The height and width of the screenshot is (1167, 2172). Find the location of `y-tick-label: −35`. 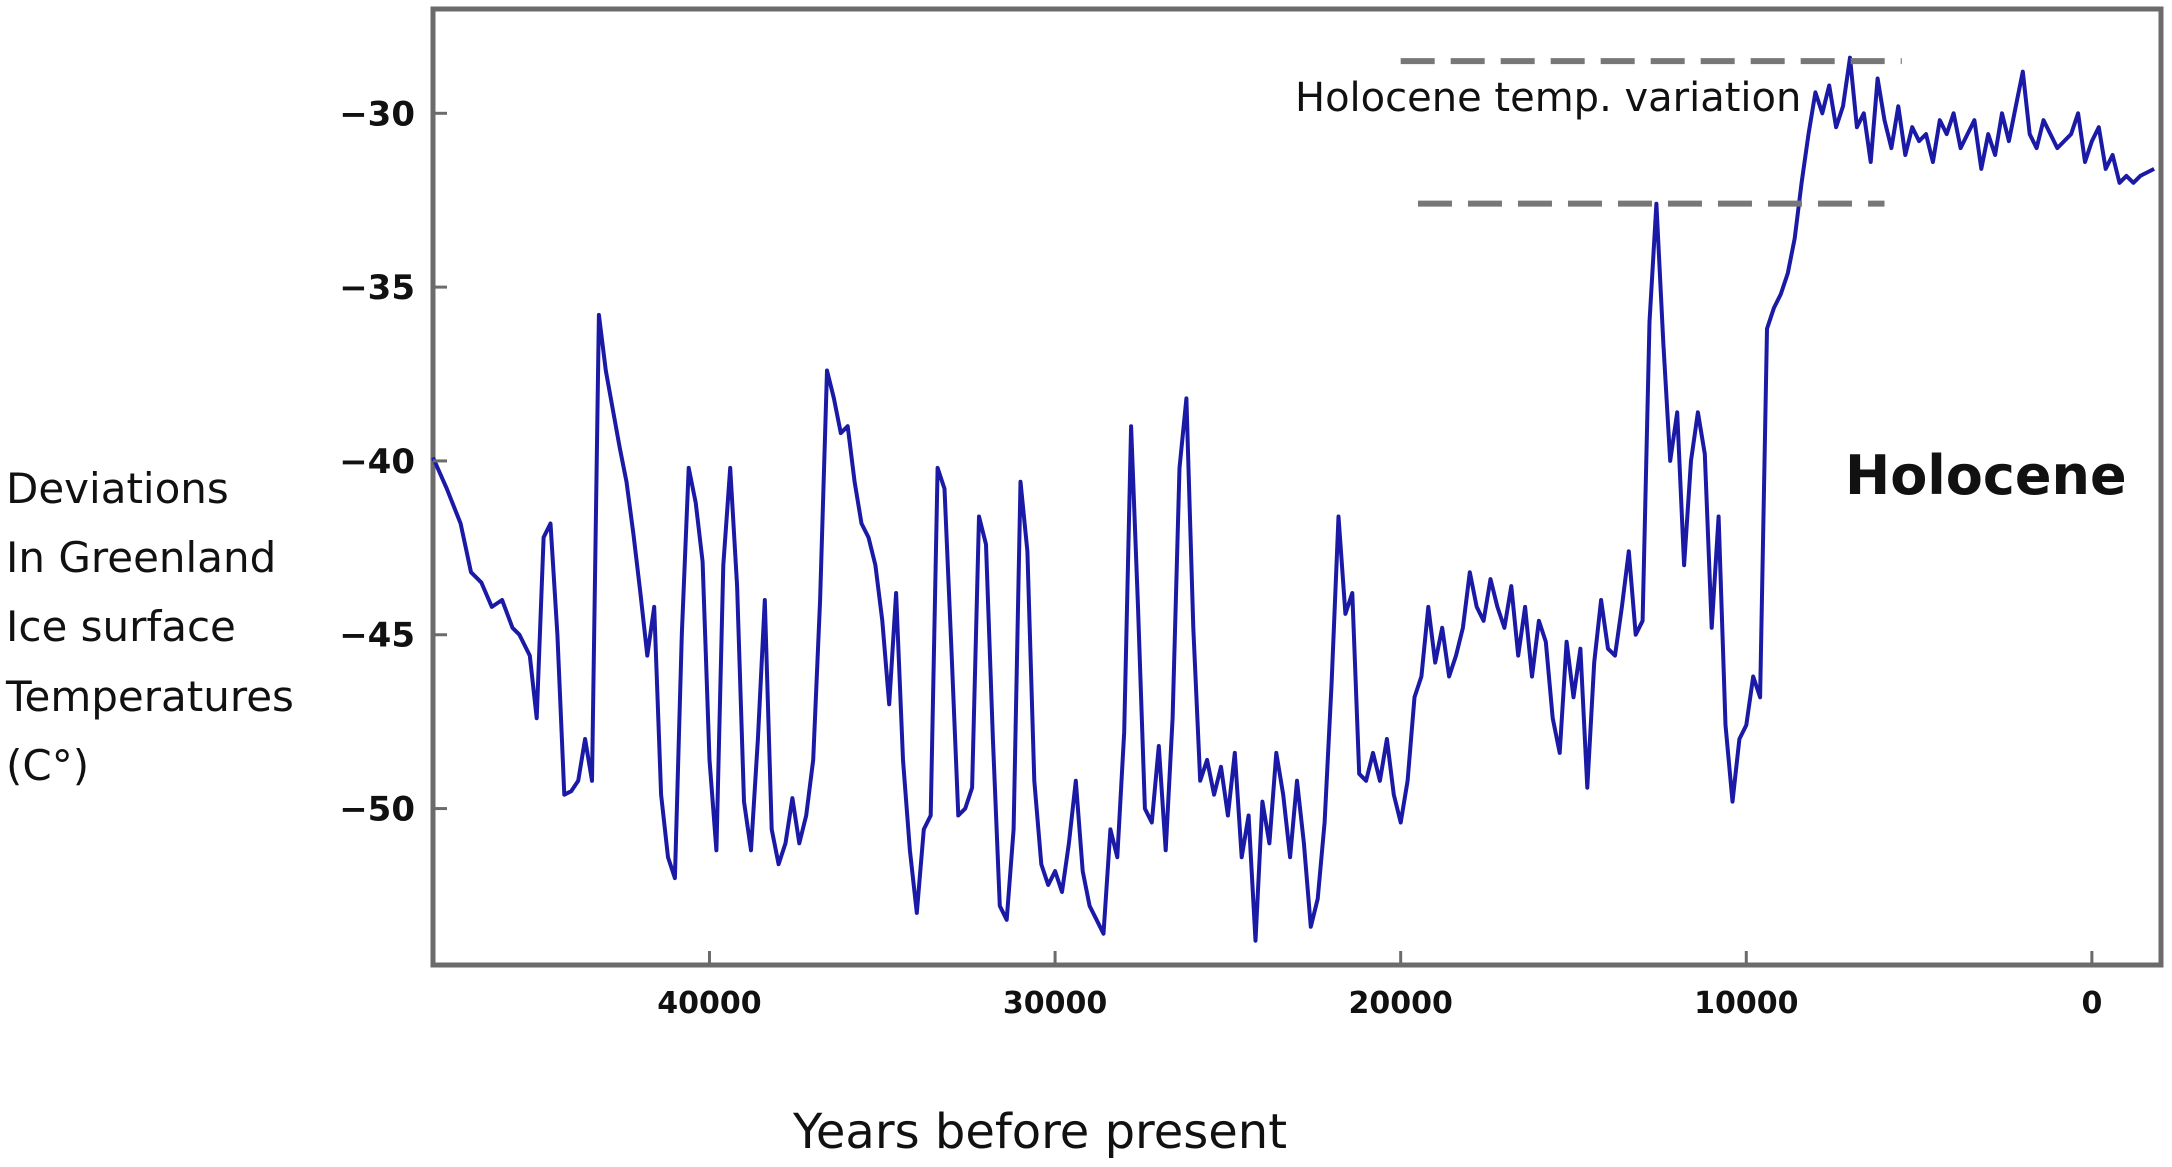

y-tick-label: −35 is located at coordinates (377, 288).